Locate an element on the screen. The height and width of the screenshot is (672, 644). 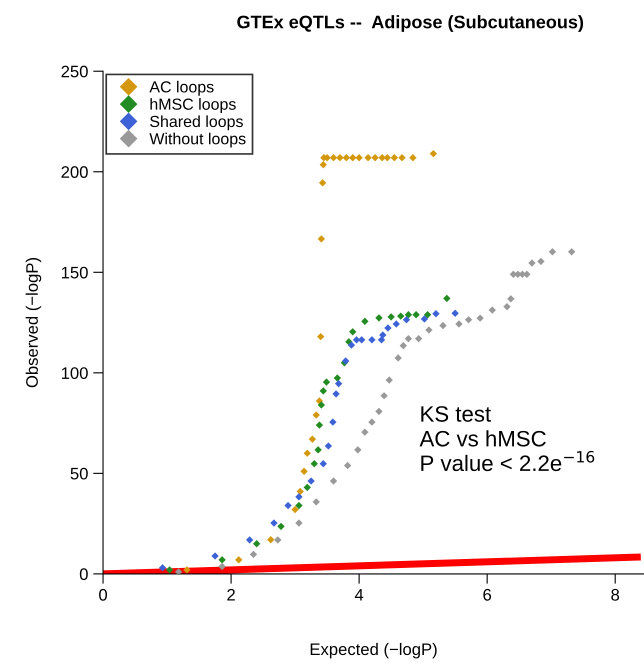
y-tick-label: 100 is located at coordinates (75, 373).